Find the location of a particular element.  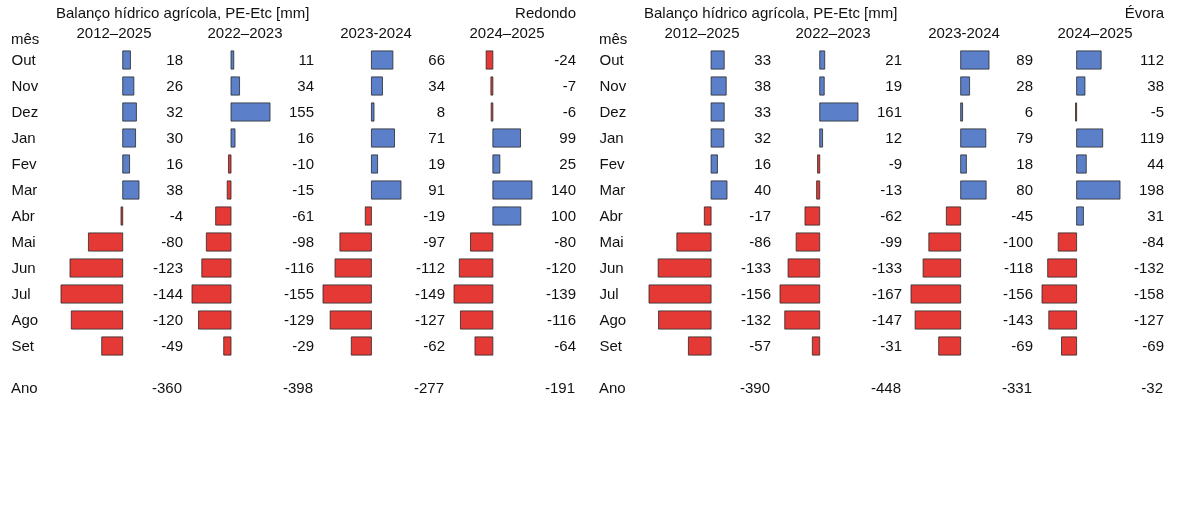

data-label: -98 is located at coordinates (303, 241).